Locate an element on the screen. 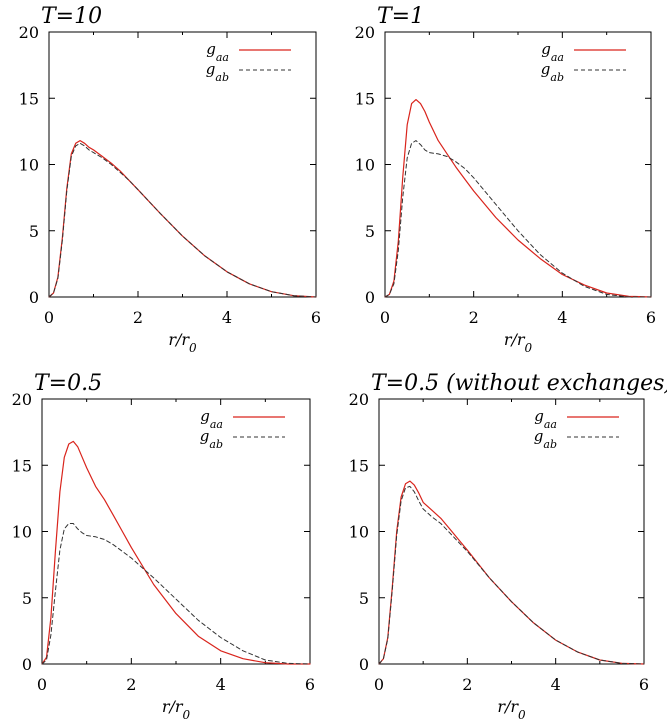 The width and height of the screenshot is (667, 725). chart-title: T=0.5 (without exchanges) is located at coordinates (519, 383).